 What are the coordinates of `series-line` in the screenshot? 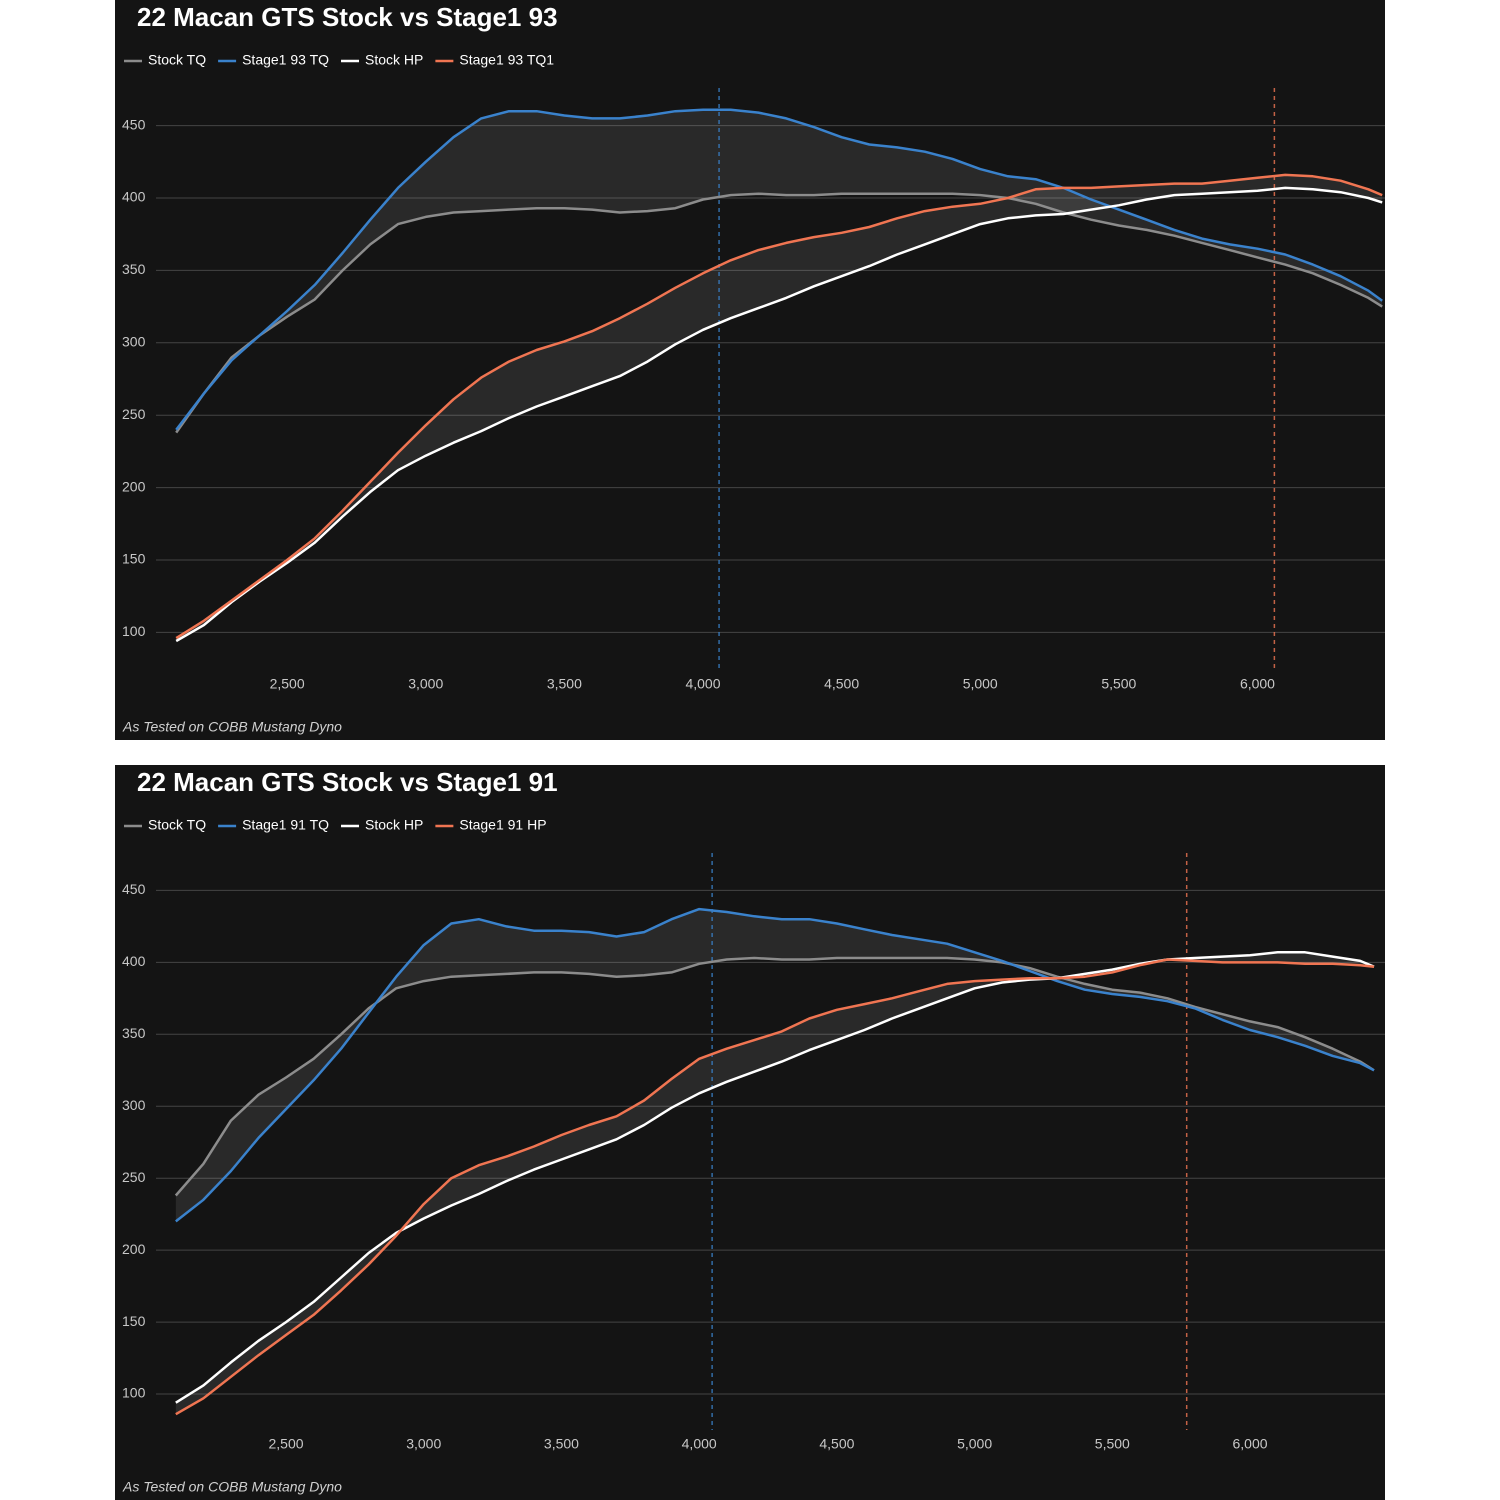 It's located at (779, 313).